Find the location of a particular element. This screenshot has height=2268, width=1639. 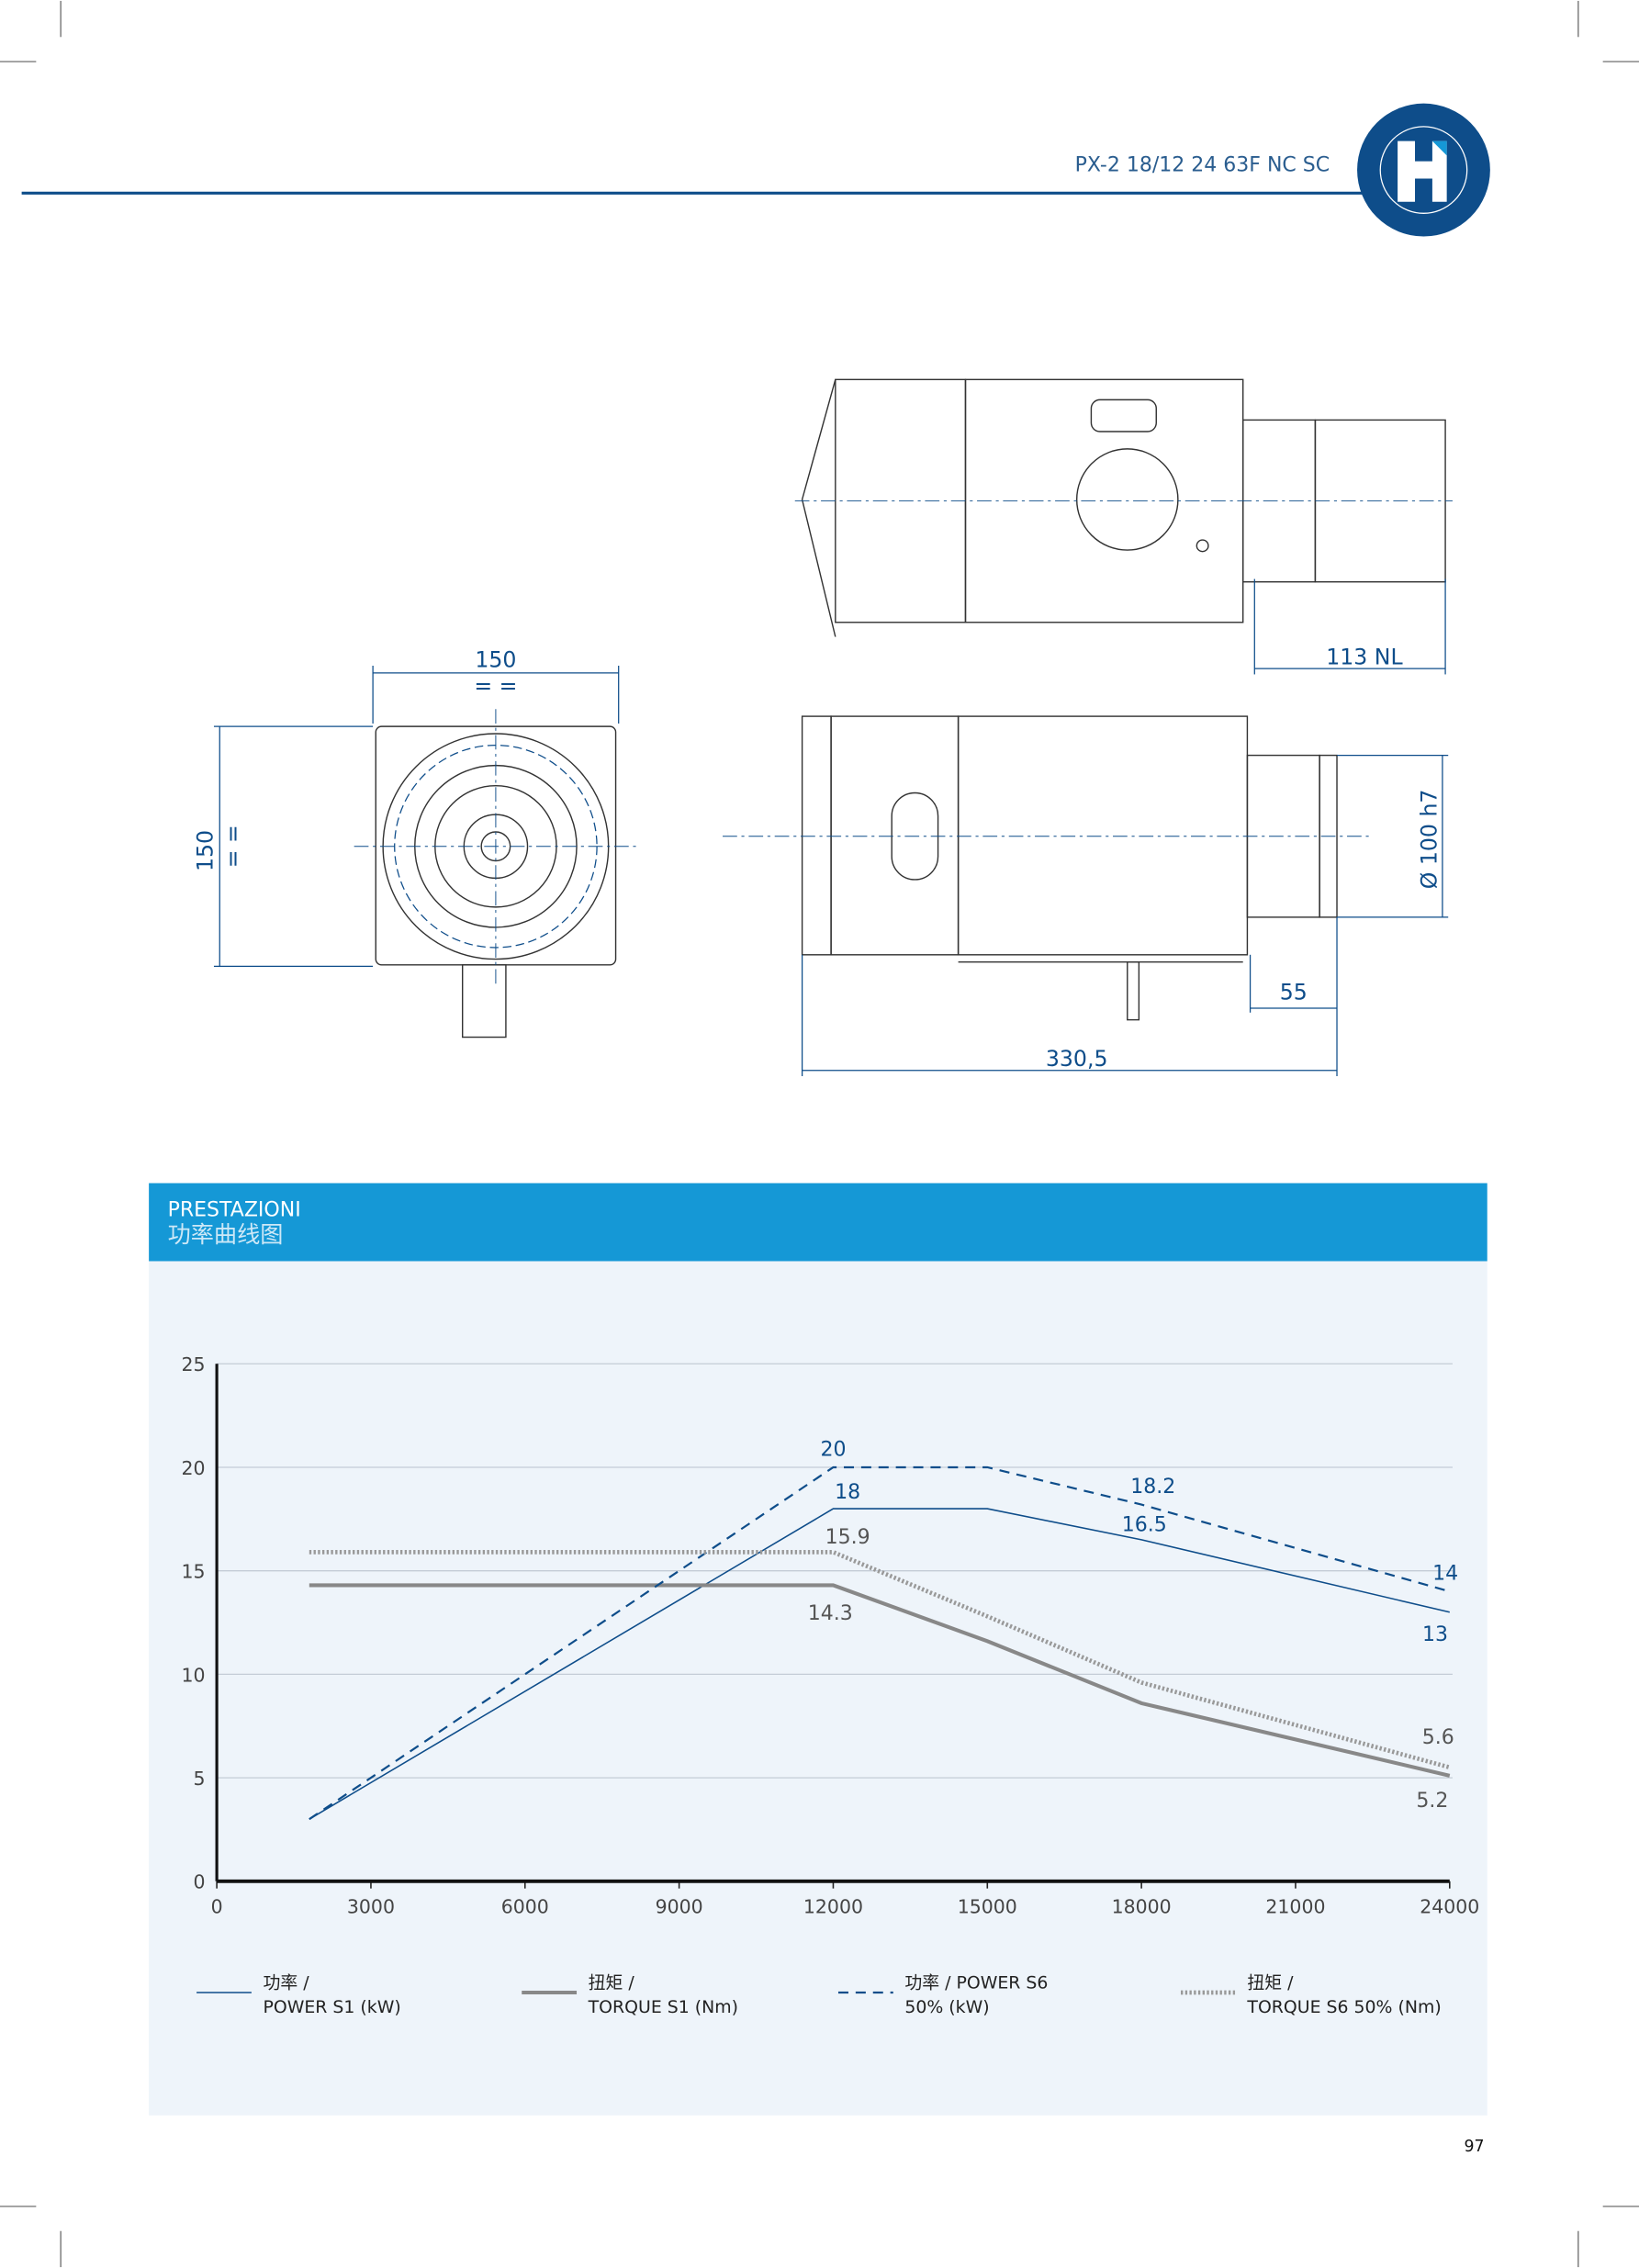

brand-logo is located at coordinates (1423, 170).